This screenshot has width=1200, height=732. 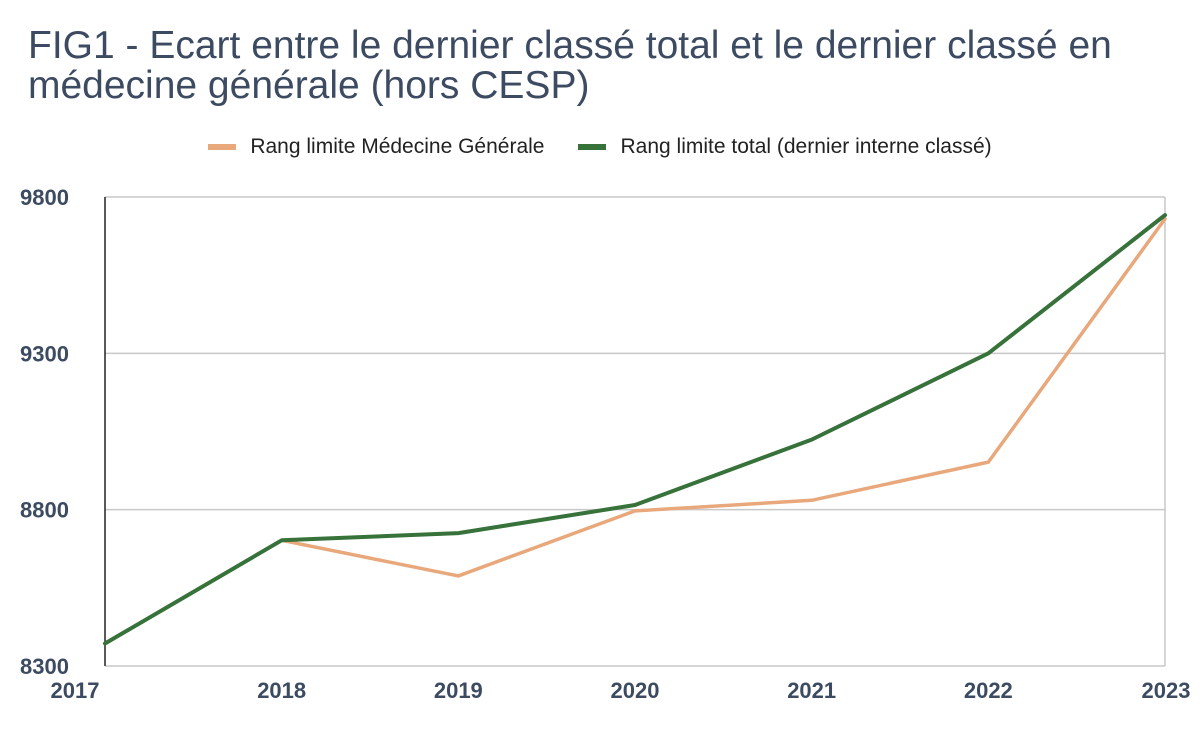 I want to click on x-tick-label: 2019, so click(x=458, y=690).